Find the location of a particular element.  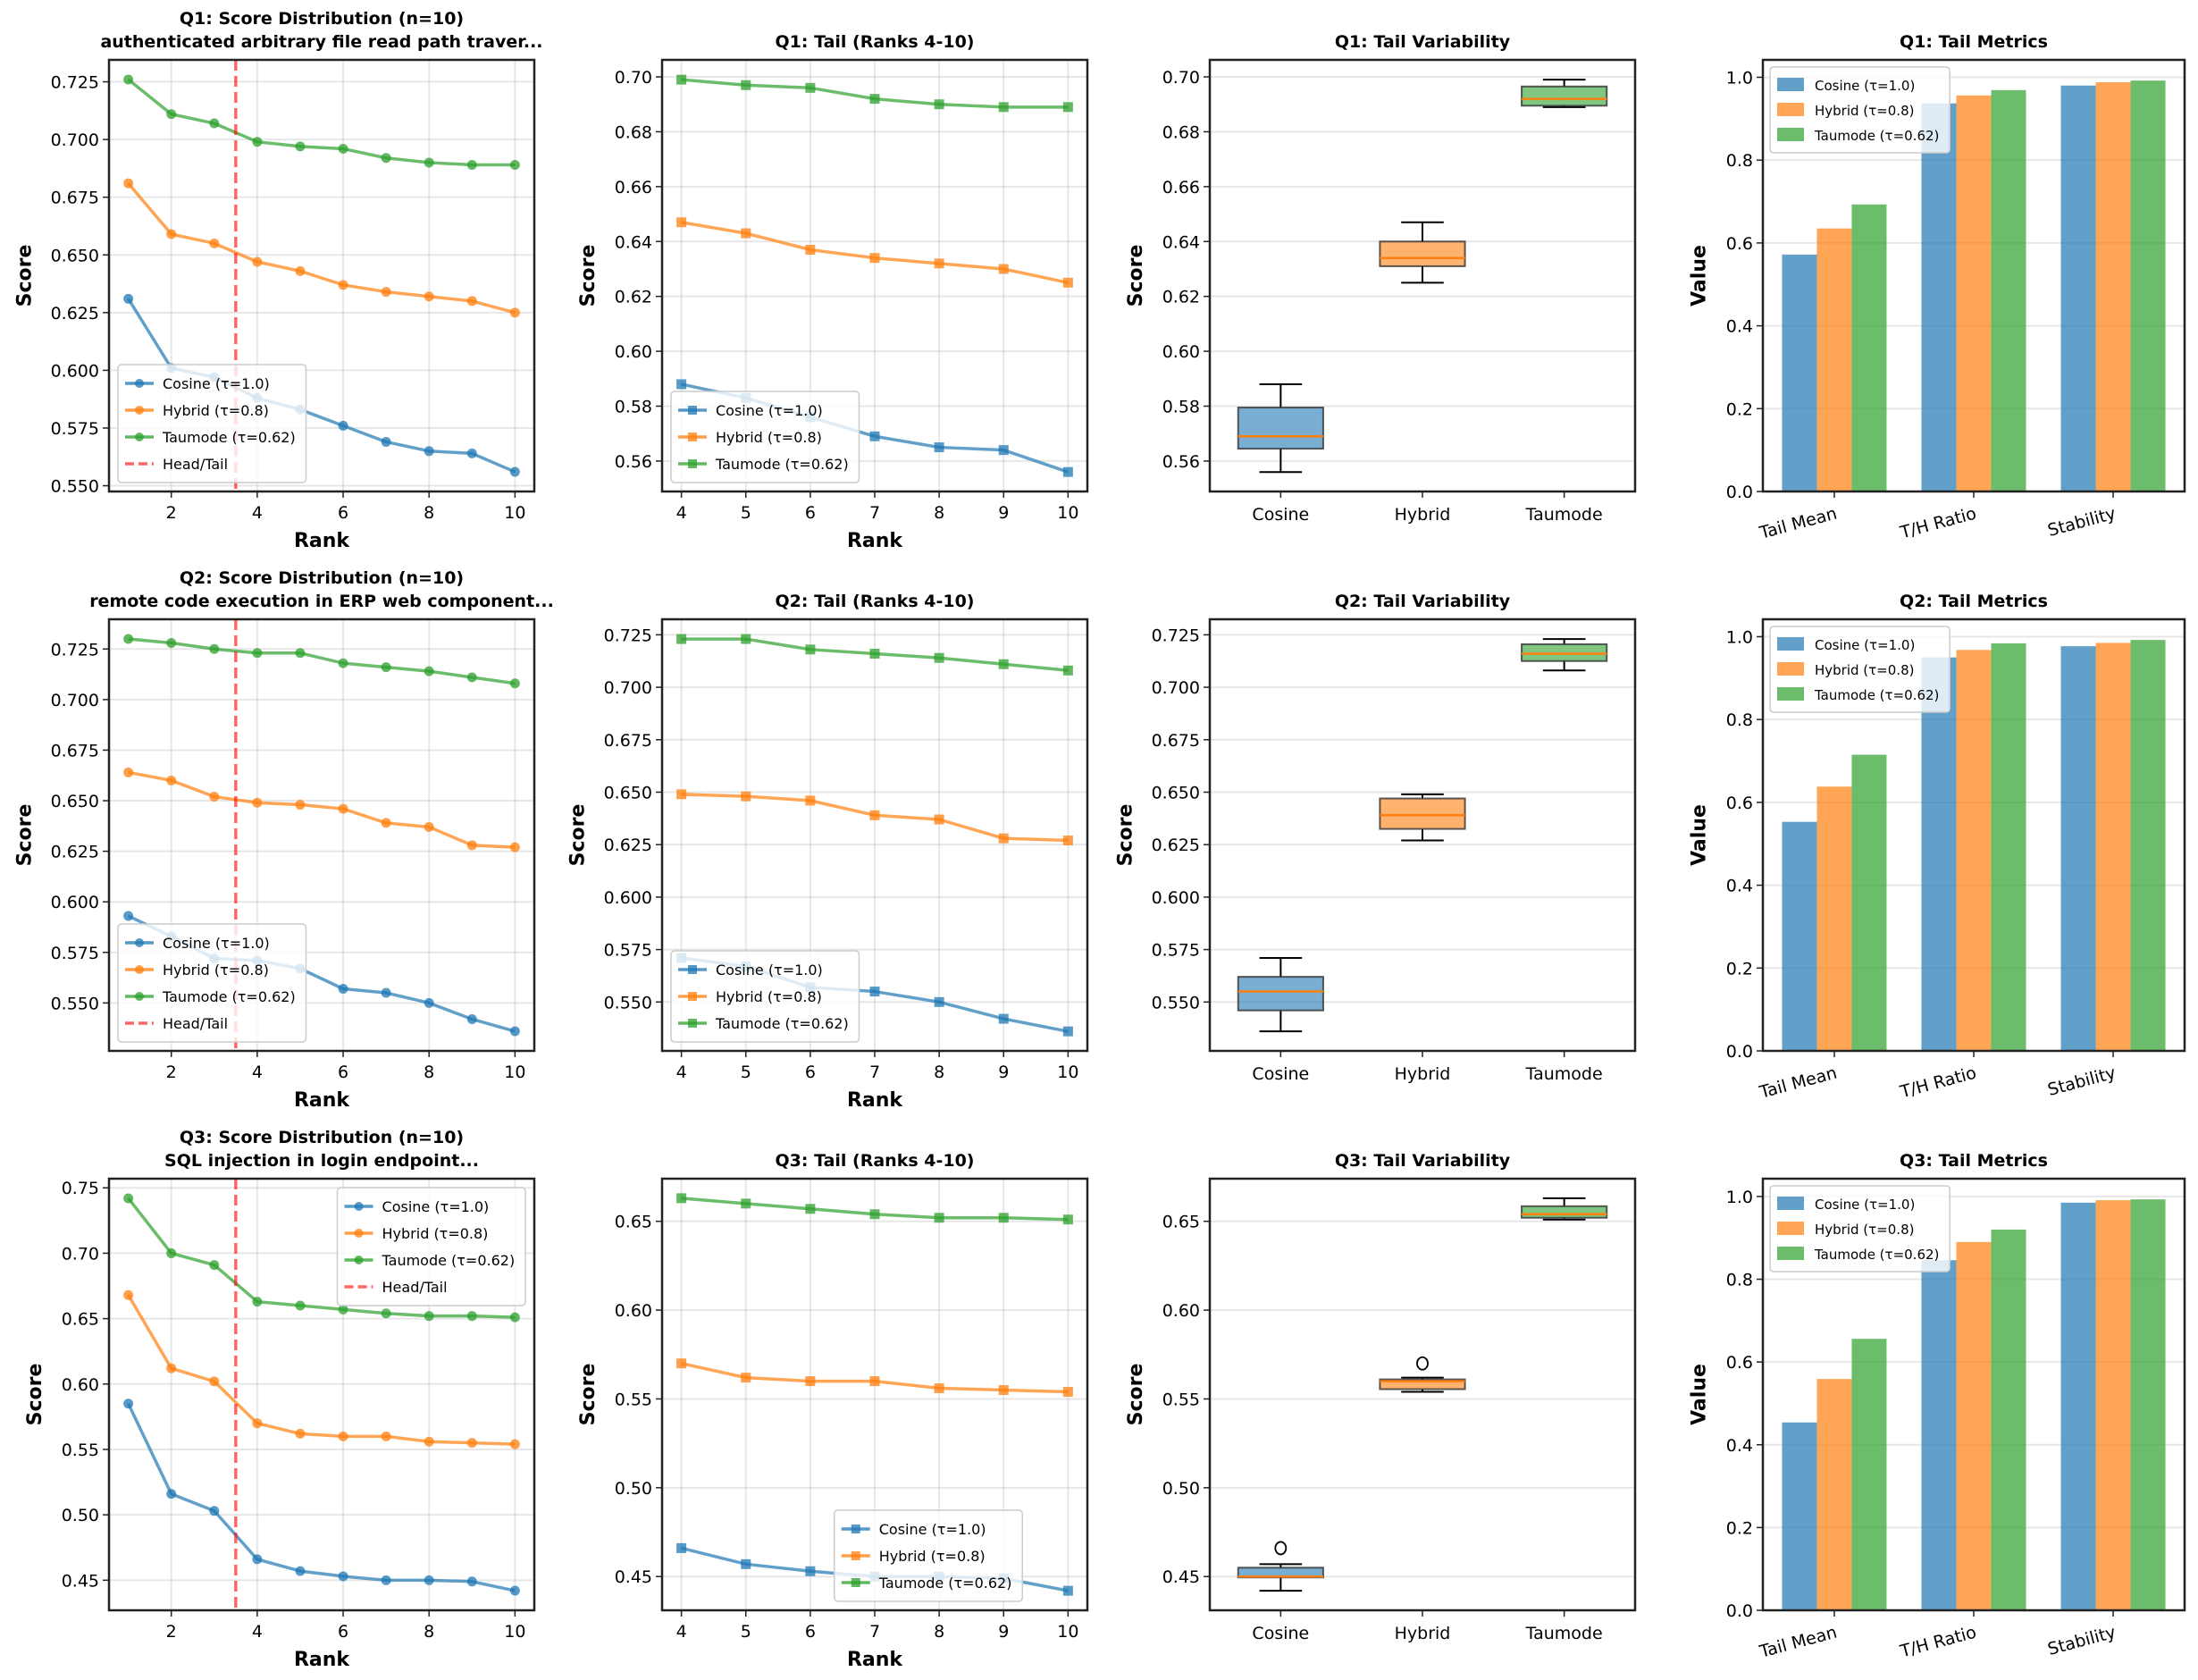

y-tick-label: 0.8 is located at coordinates (1740, 1280).